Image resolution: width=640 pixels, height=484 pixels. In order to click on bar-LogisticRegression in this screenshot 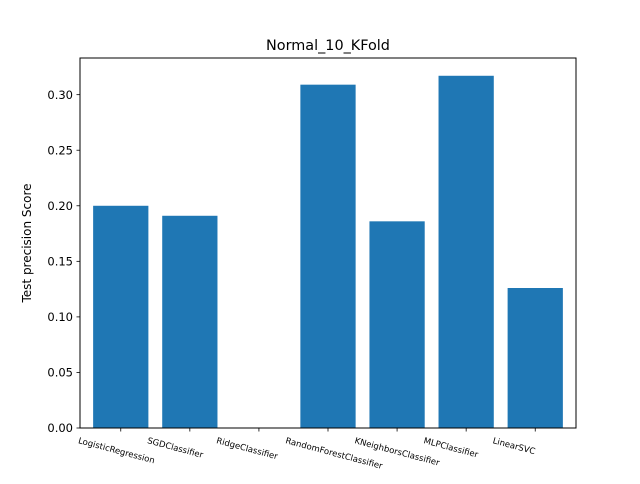, I will do `click(121, 316)`.